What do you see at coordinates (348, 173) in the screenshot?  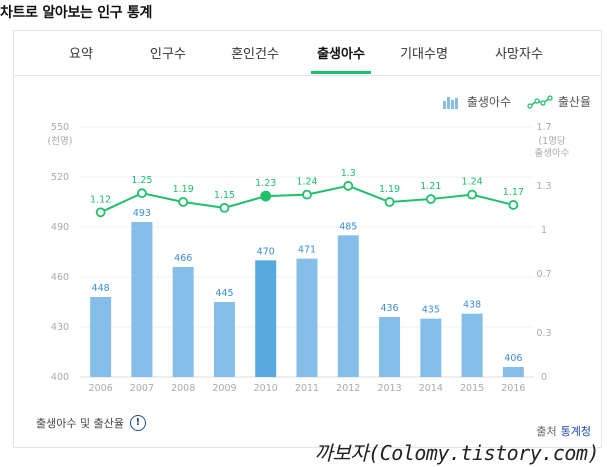 I see `rate-value-label: 1.3` at bounding box center [348, 173].